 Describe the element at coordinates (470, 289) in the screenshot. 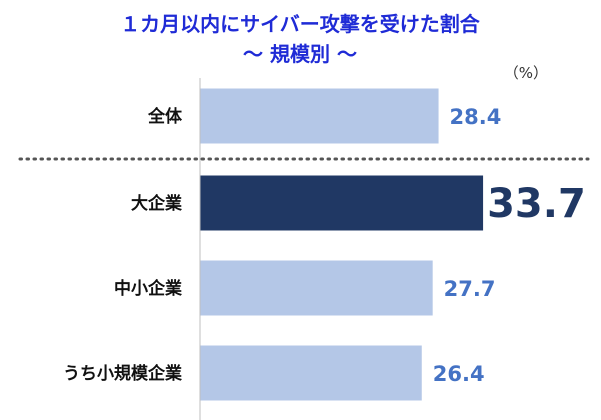

I see `value-label: 27.7` at that location.